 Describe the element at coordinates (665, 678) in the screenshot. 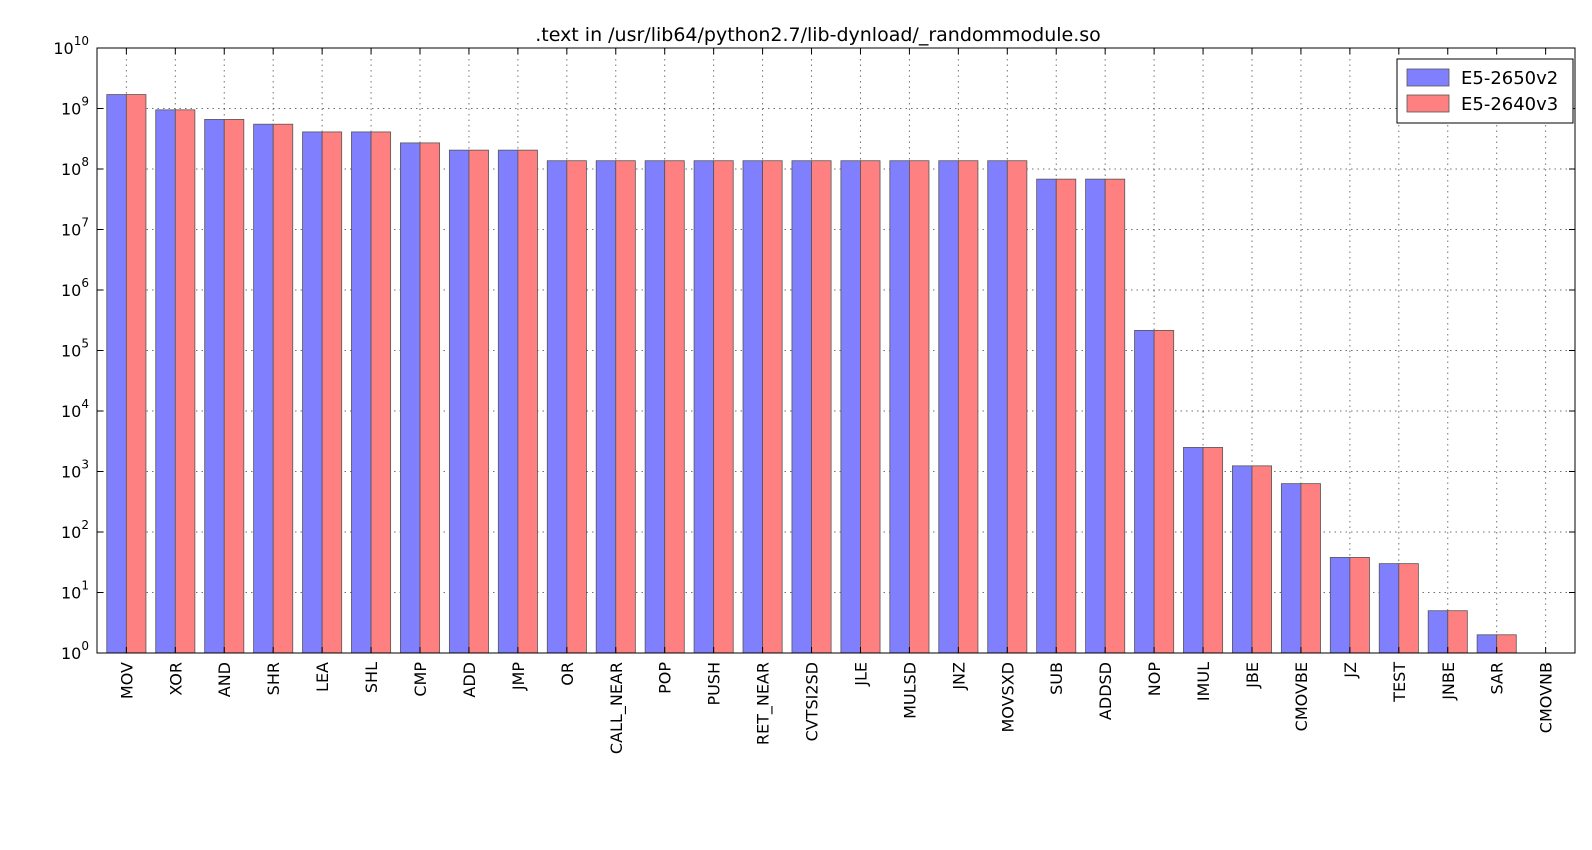

I see `x-tick-label: POP` at that location.